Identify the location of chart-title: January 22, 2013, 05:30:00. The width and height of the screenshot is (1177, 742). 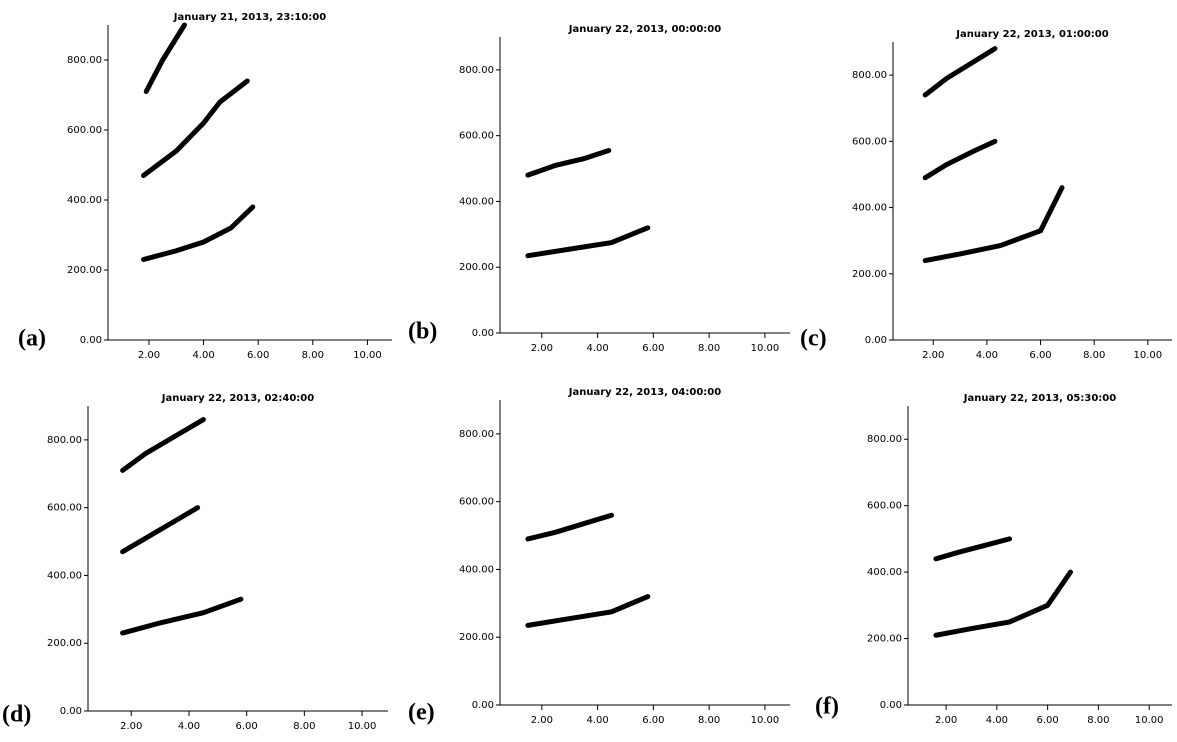
(1039, 398).